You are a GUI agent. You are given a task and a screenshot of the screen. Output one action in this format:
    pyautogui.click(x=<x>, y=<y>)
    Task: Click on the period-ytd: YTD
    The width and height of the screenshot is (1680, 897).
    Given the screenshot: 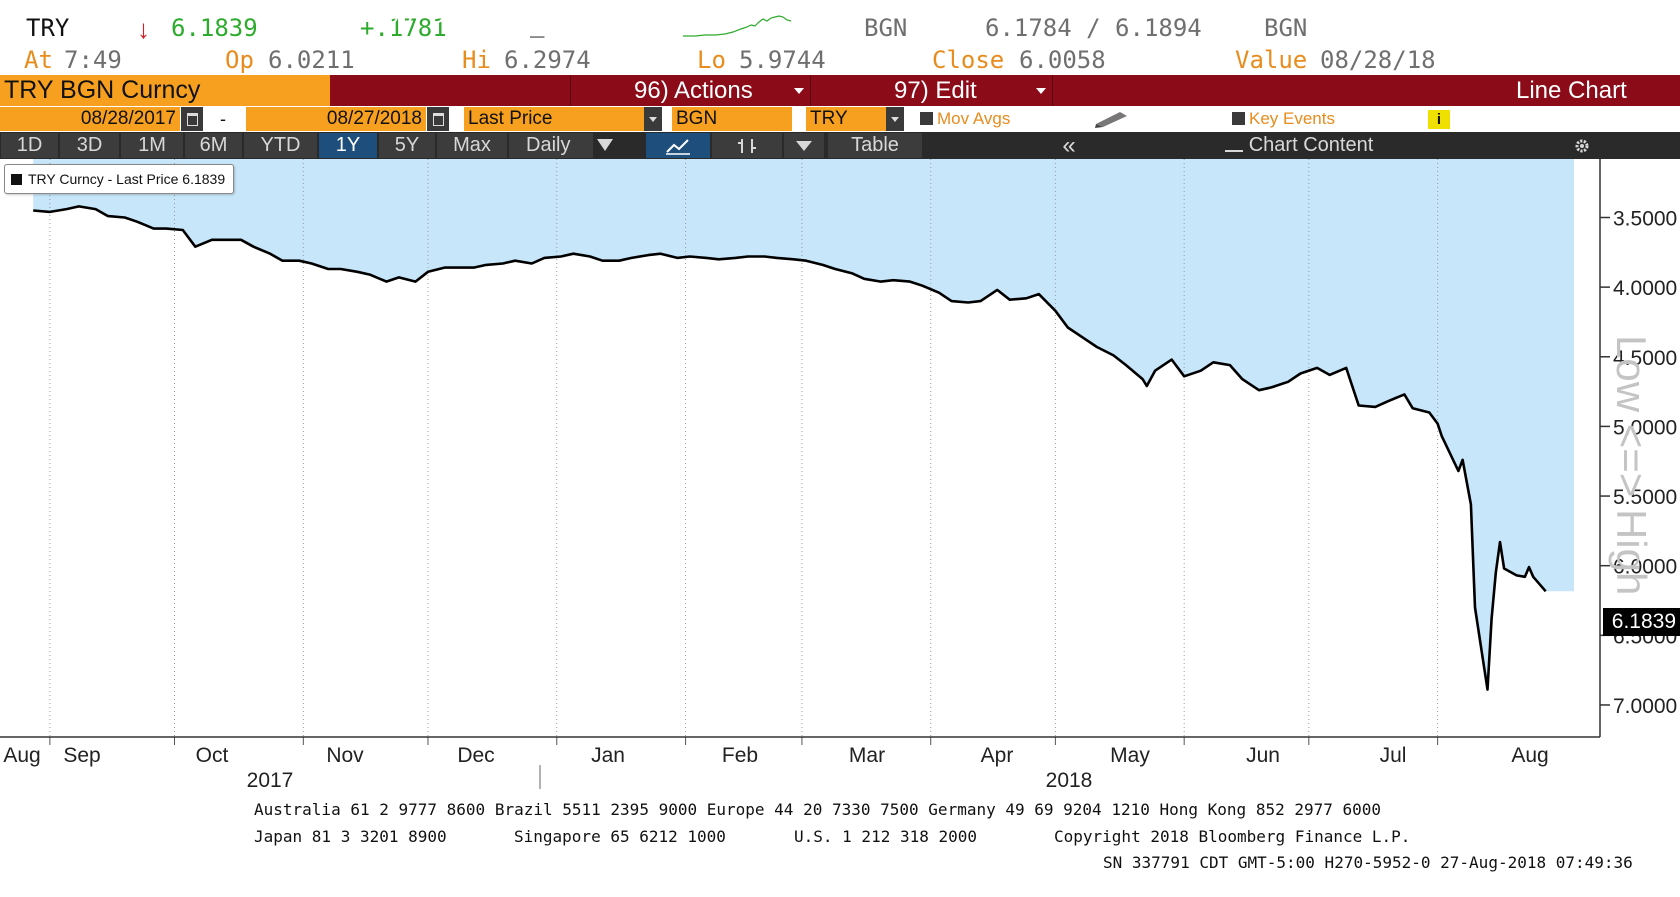 What is the action you would take?
    pyautogui.click(x=280, y=145)
    